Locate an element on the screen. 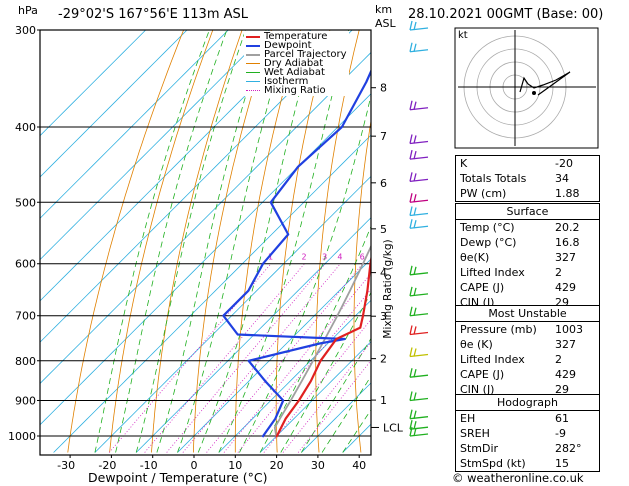  x-tick-label: 20 is located at coordinates (277, 465).